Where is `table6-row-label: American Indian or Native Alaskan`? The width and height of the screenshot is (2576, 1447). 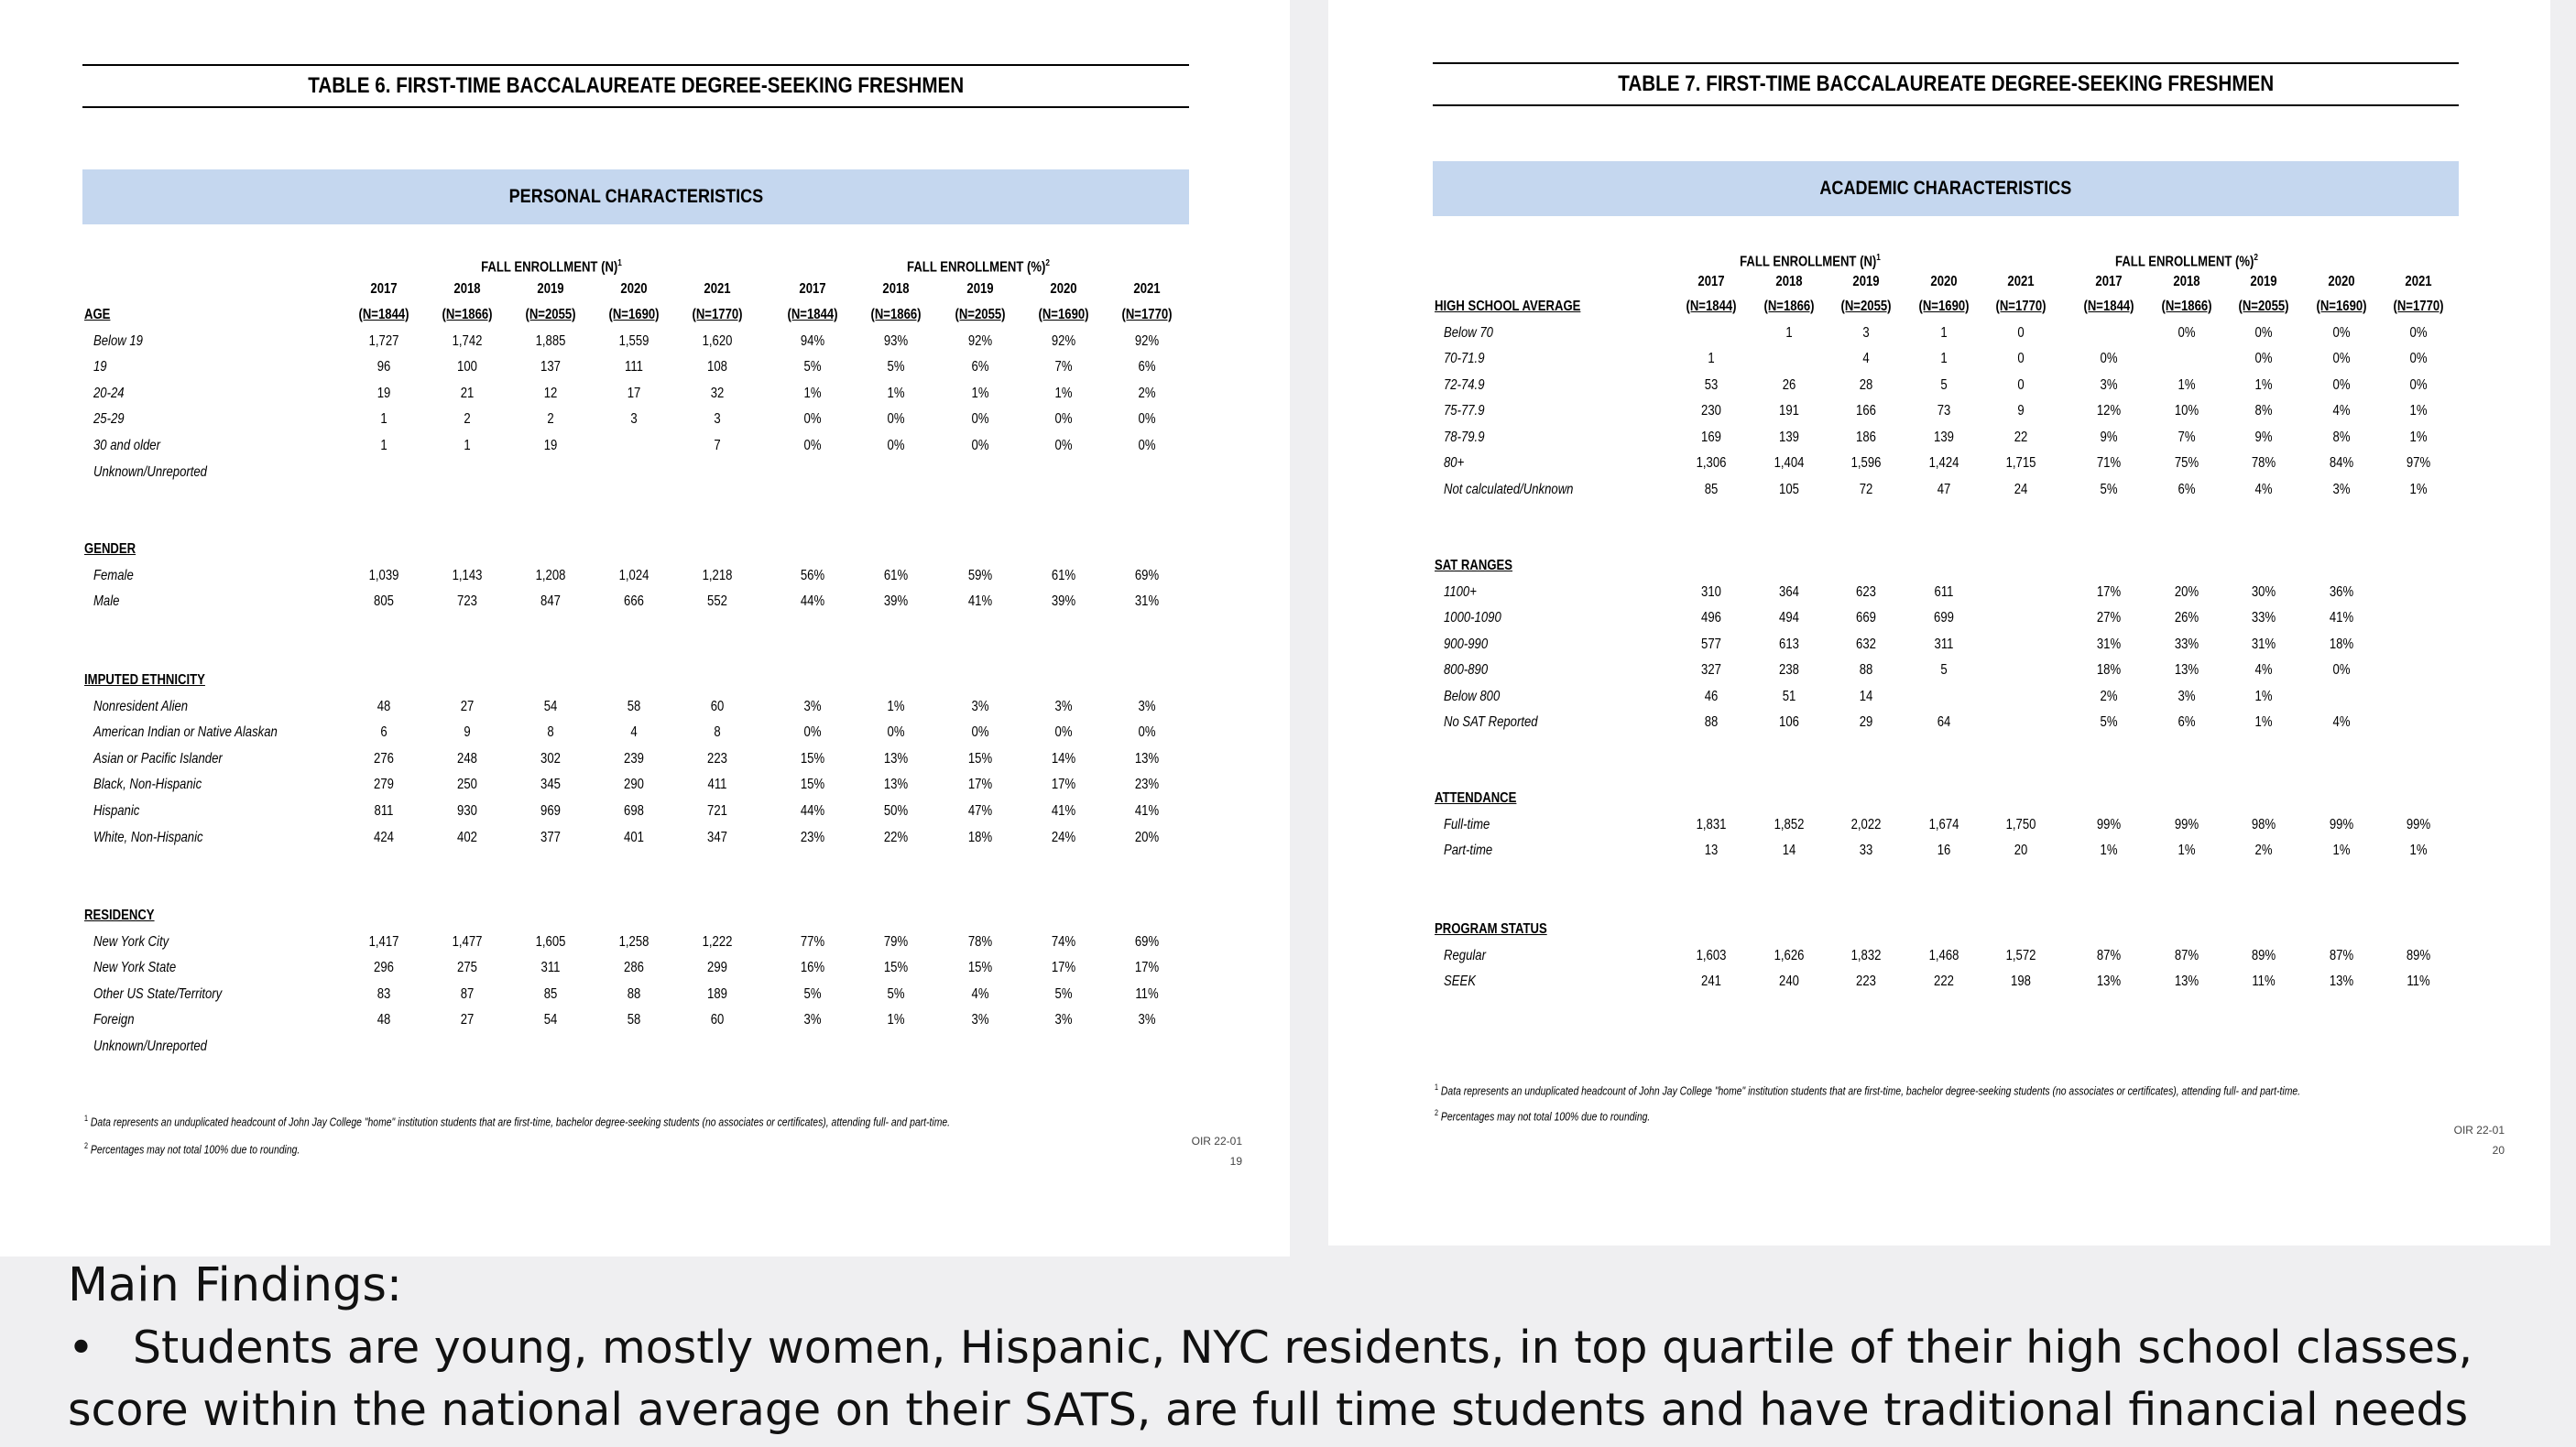
table6-row-label: American Indian or Native Alaskan is located at coordinates (186, 732).